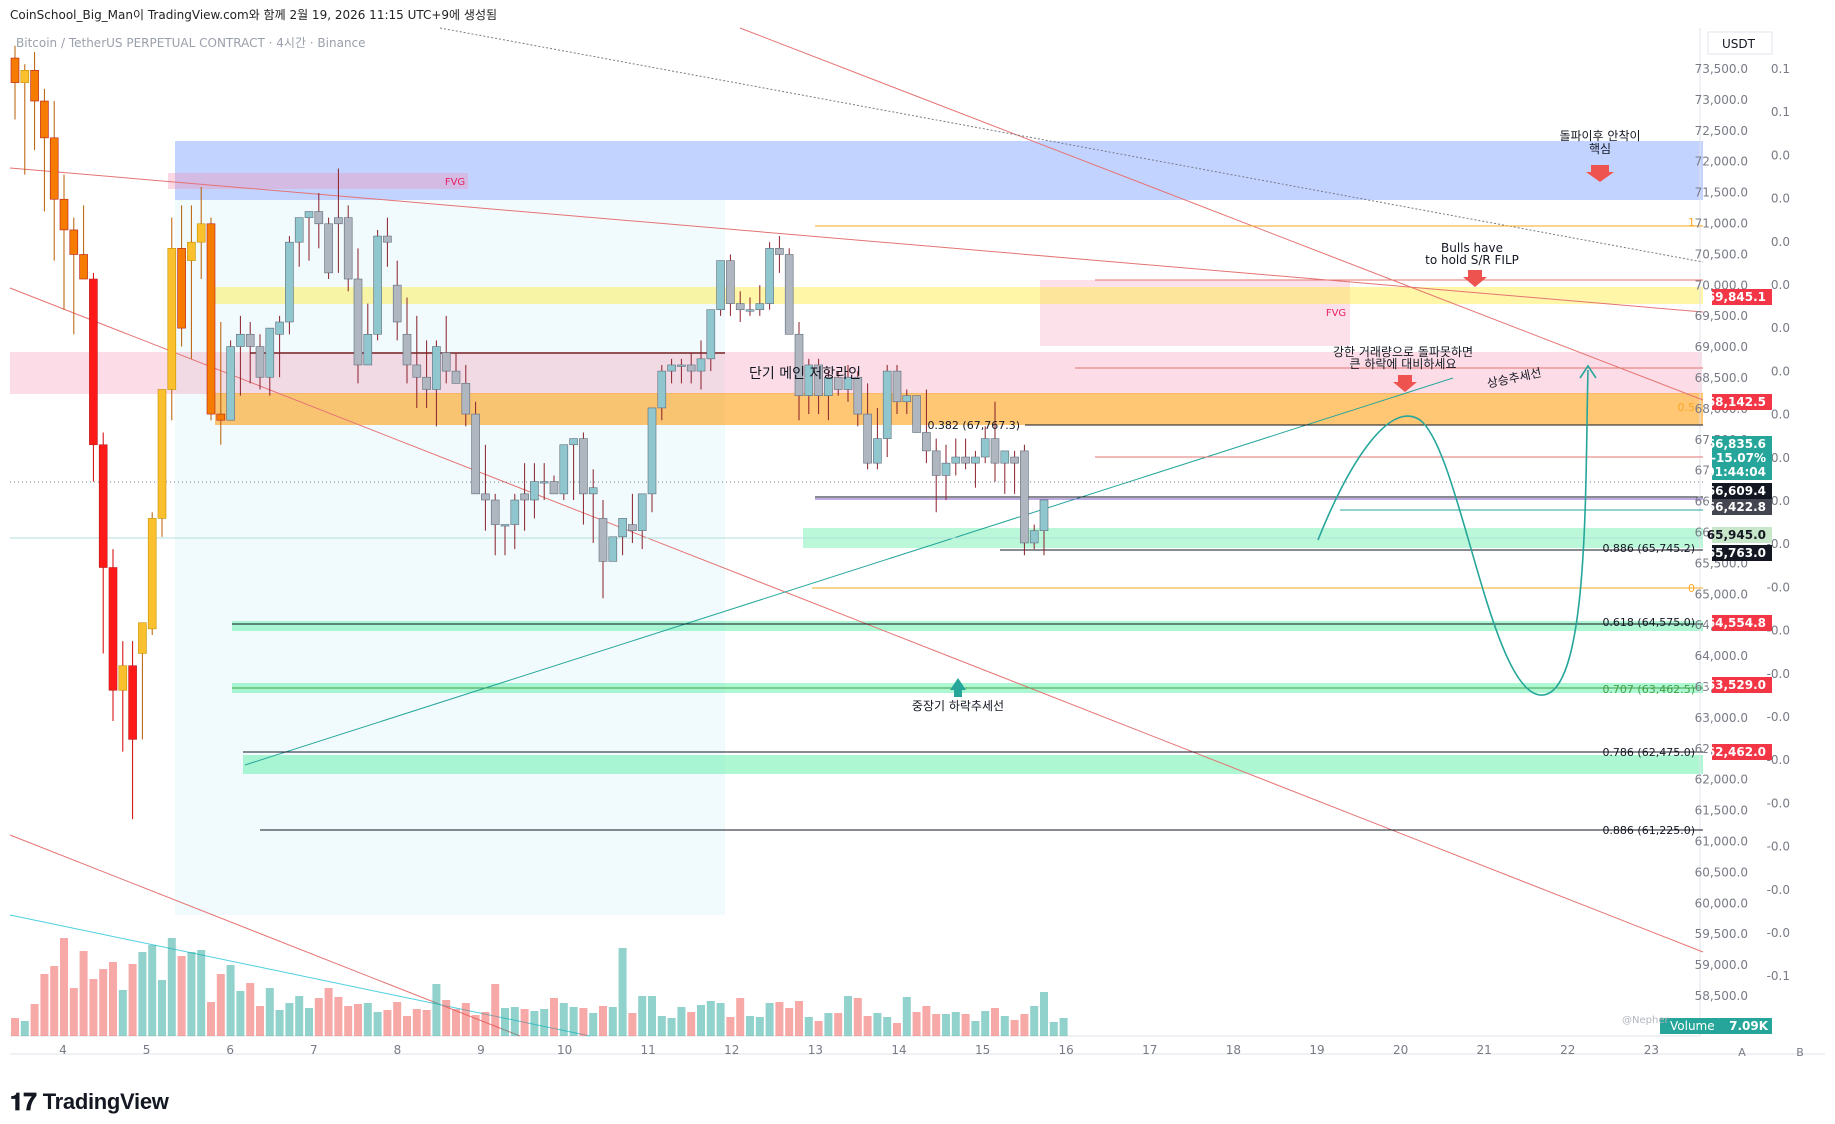  Describe the element at coordinates (1740, 43) in the screenshot. I see `currency-button` at that location.